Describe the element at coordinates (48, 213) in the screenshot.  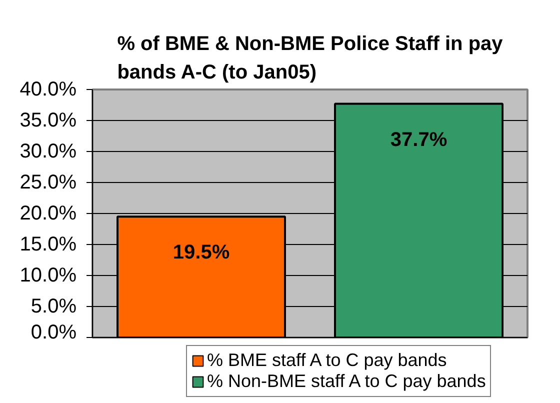
I see `y-tick-label: 20.0%` at that location.